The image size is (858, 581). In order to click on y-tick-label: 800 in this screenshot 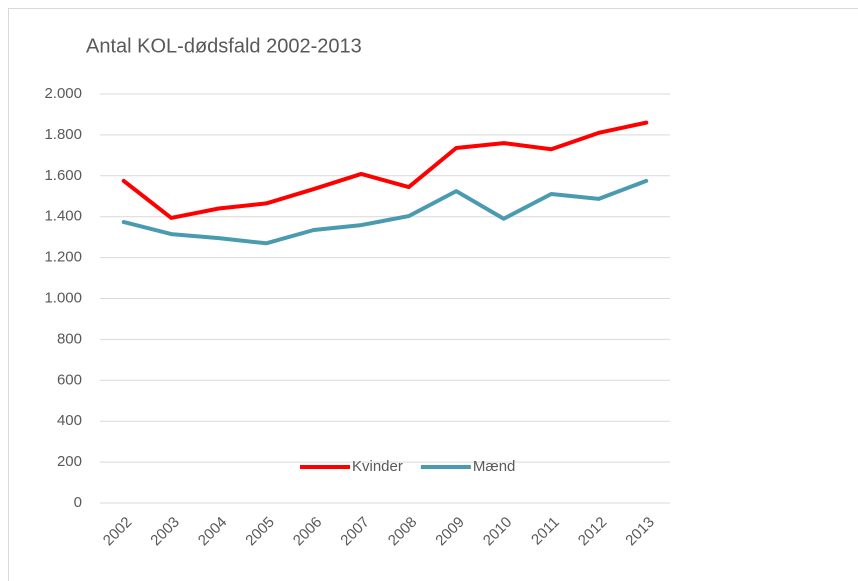, I will do `click(69, 338)`.